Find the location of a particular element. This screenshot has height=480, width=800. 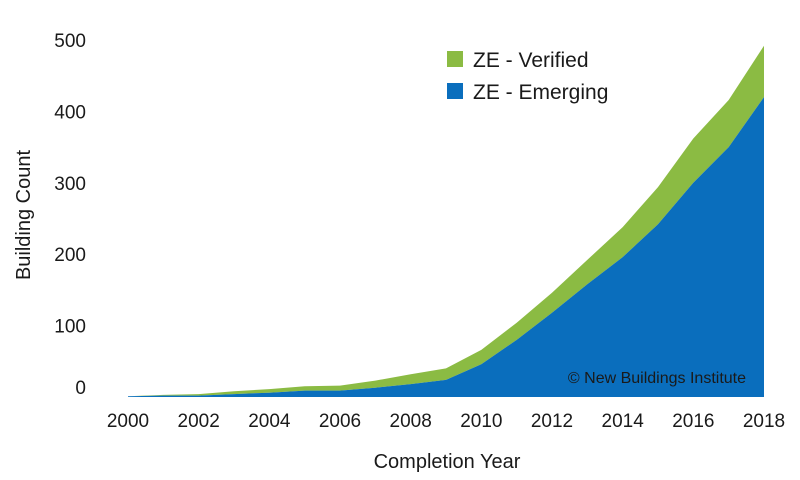

x-tick-label: 2008 is located at coordinates (411, 421).